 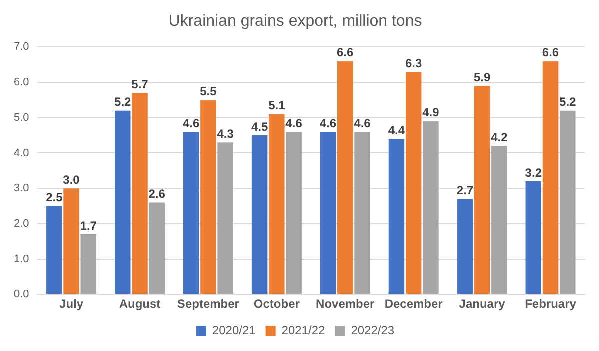 What do you see at coordinates (499, 137) in the screenshot?
I see `data-label: 4.2` at bounding box center [499, 137].